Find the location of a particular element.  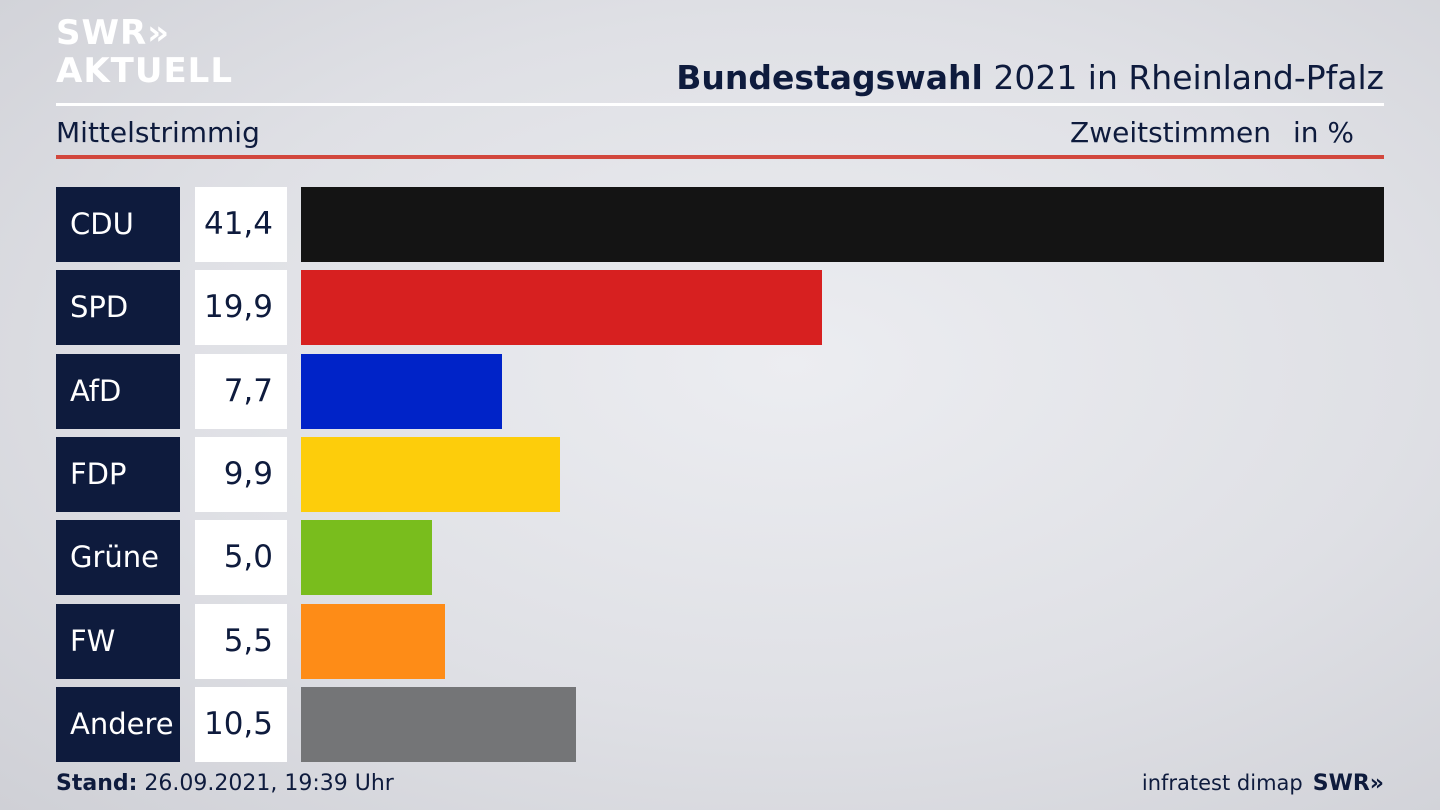

unit-label: Zweitstimmen in % is located at coordinates (1212, 132).